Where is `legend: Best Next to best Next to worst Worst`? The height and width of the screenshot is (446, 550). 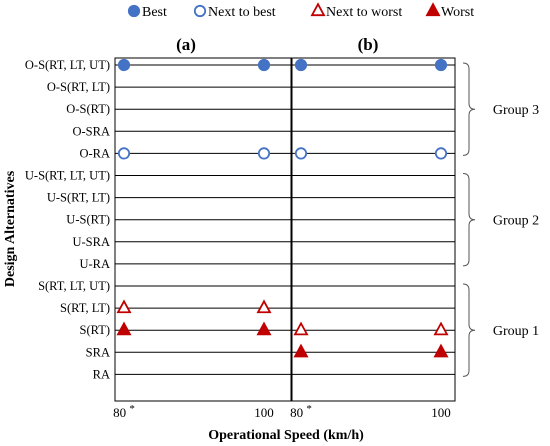 legend: Best Next to best Next to worst Worst is located at coordinates (300, 11).